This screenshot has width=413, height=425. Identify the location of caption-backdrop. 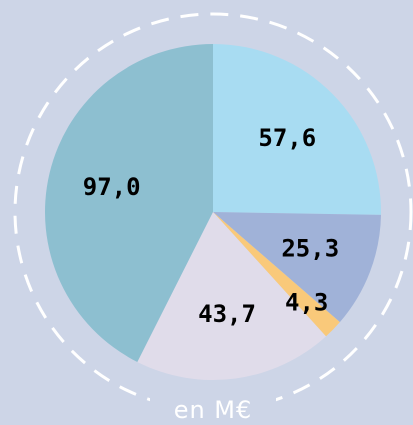
(213, 408).